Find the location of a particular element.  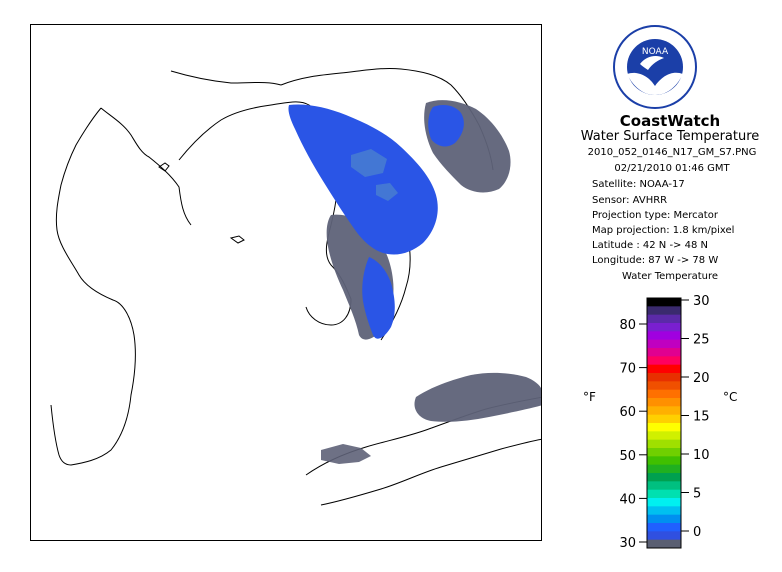

fahrenheit-ticks: 80 70 60 50 40 30 is located at coordinates (633, 434).